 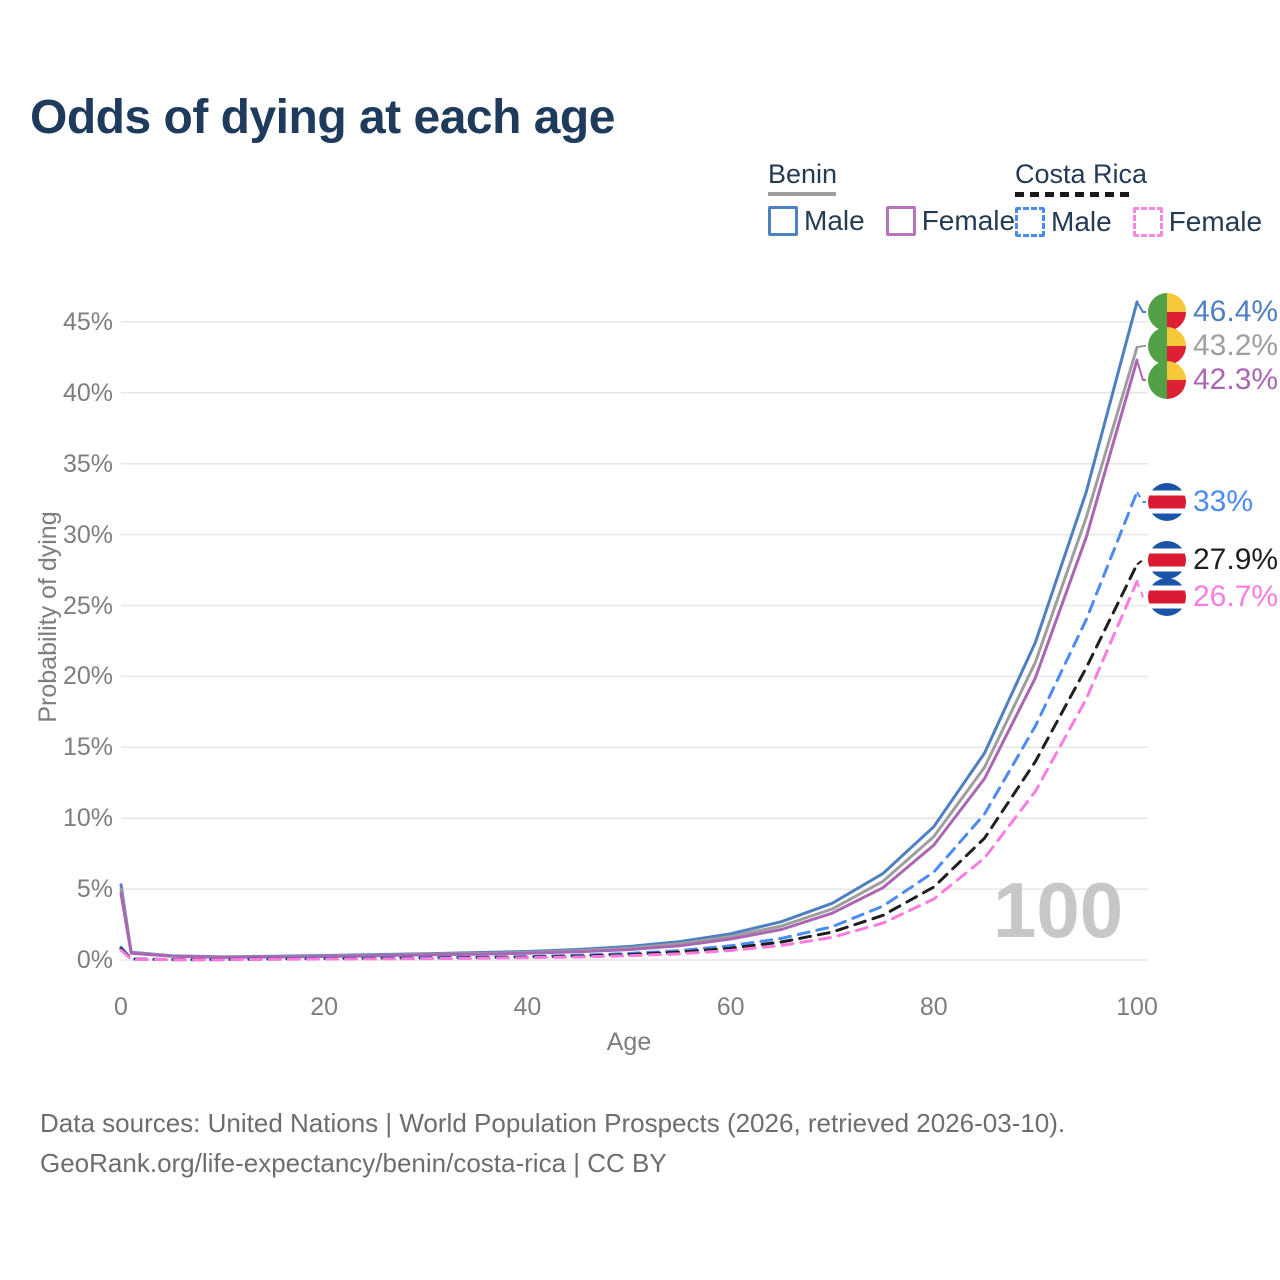 I want to click on end-label-costa-rica-both-sexes: 27.9%, so click(x=1213, y=560).